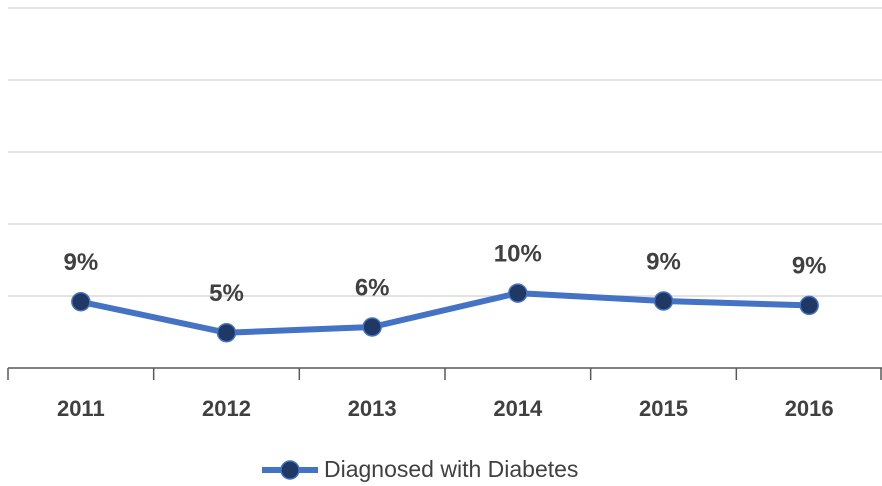 Image resolution: width=882 pixels, height=486 pixels. I want to click on x-tick-label: 2013, so click(372, 408).